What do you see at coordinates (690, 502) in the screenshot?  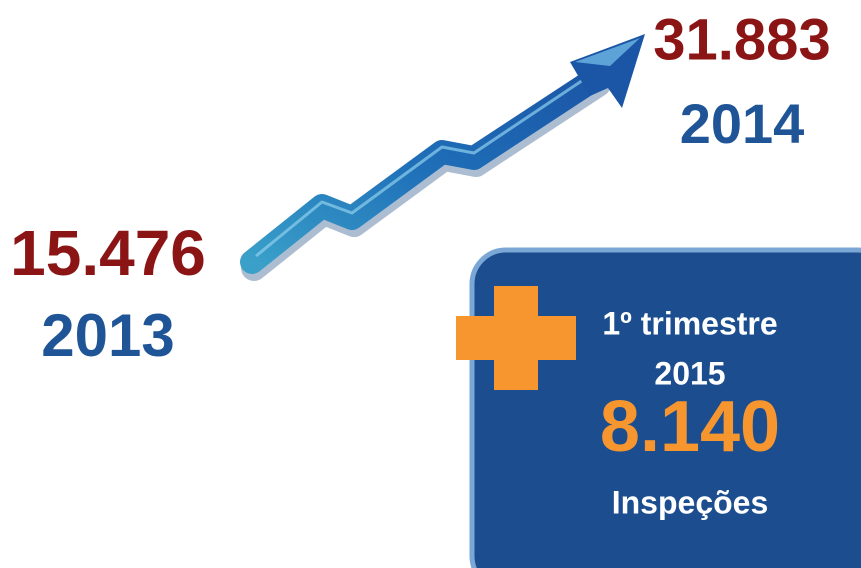 I see `box-label: Inspeções` at bounding box center [690, 502].